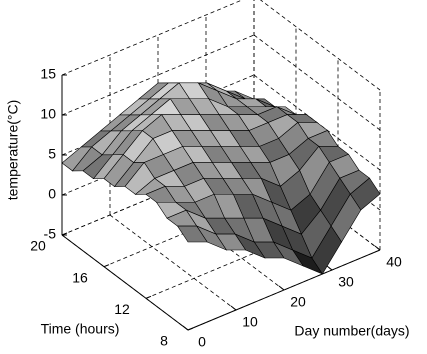 Image resolution: width=427 pixels, height=354 pixels. I want to click on x-axis-label: Day number(days), so click(351, 331).